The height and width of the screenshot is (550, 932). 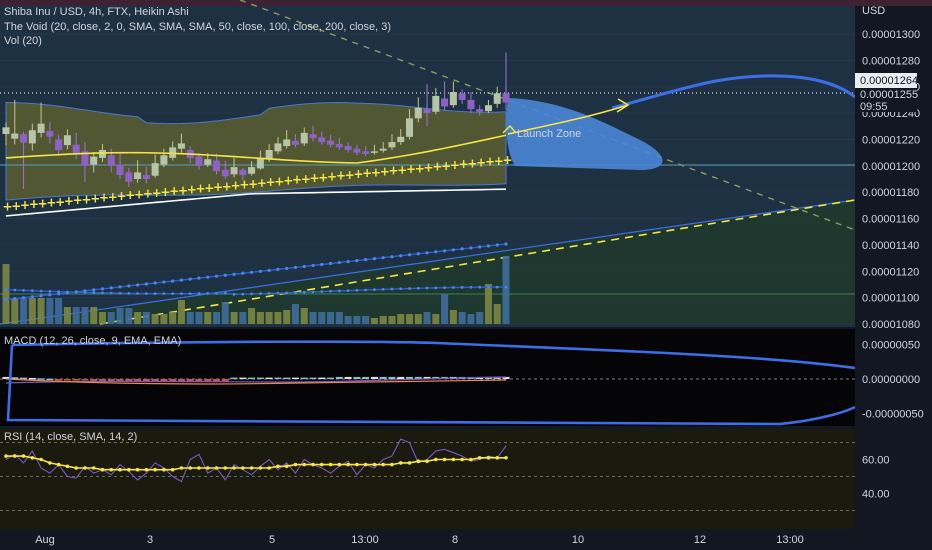 What do you see at coordinates (256, 380) in the screenshot?
I see `macd-line` at bounding box center [256, 380].